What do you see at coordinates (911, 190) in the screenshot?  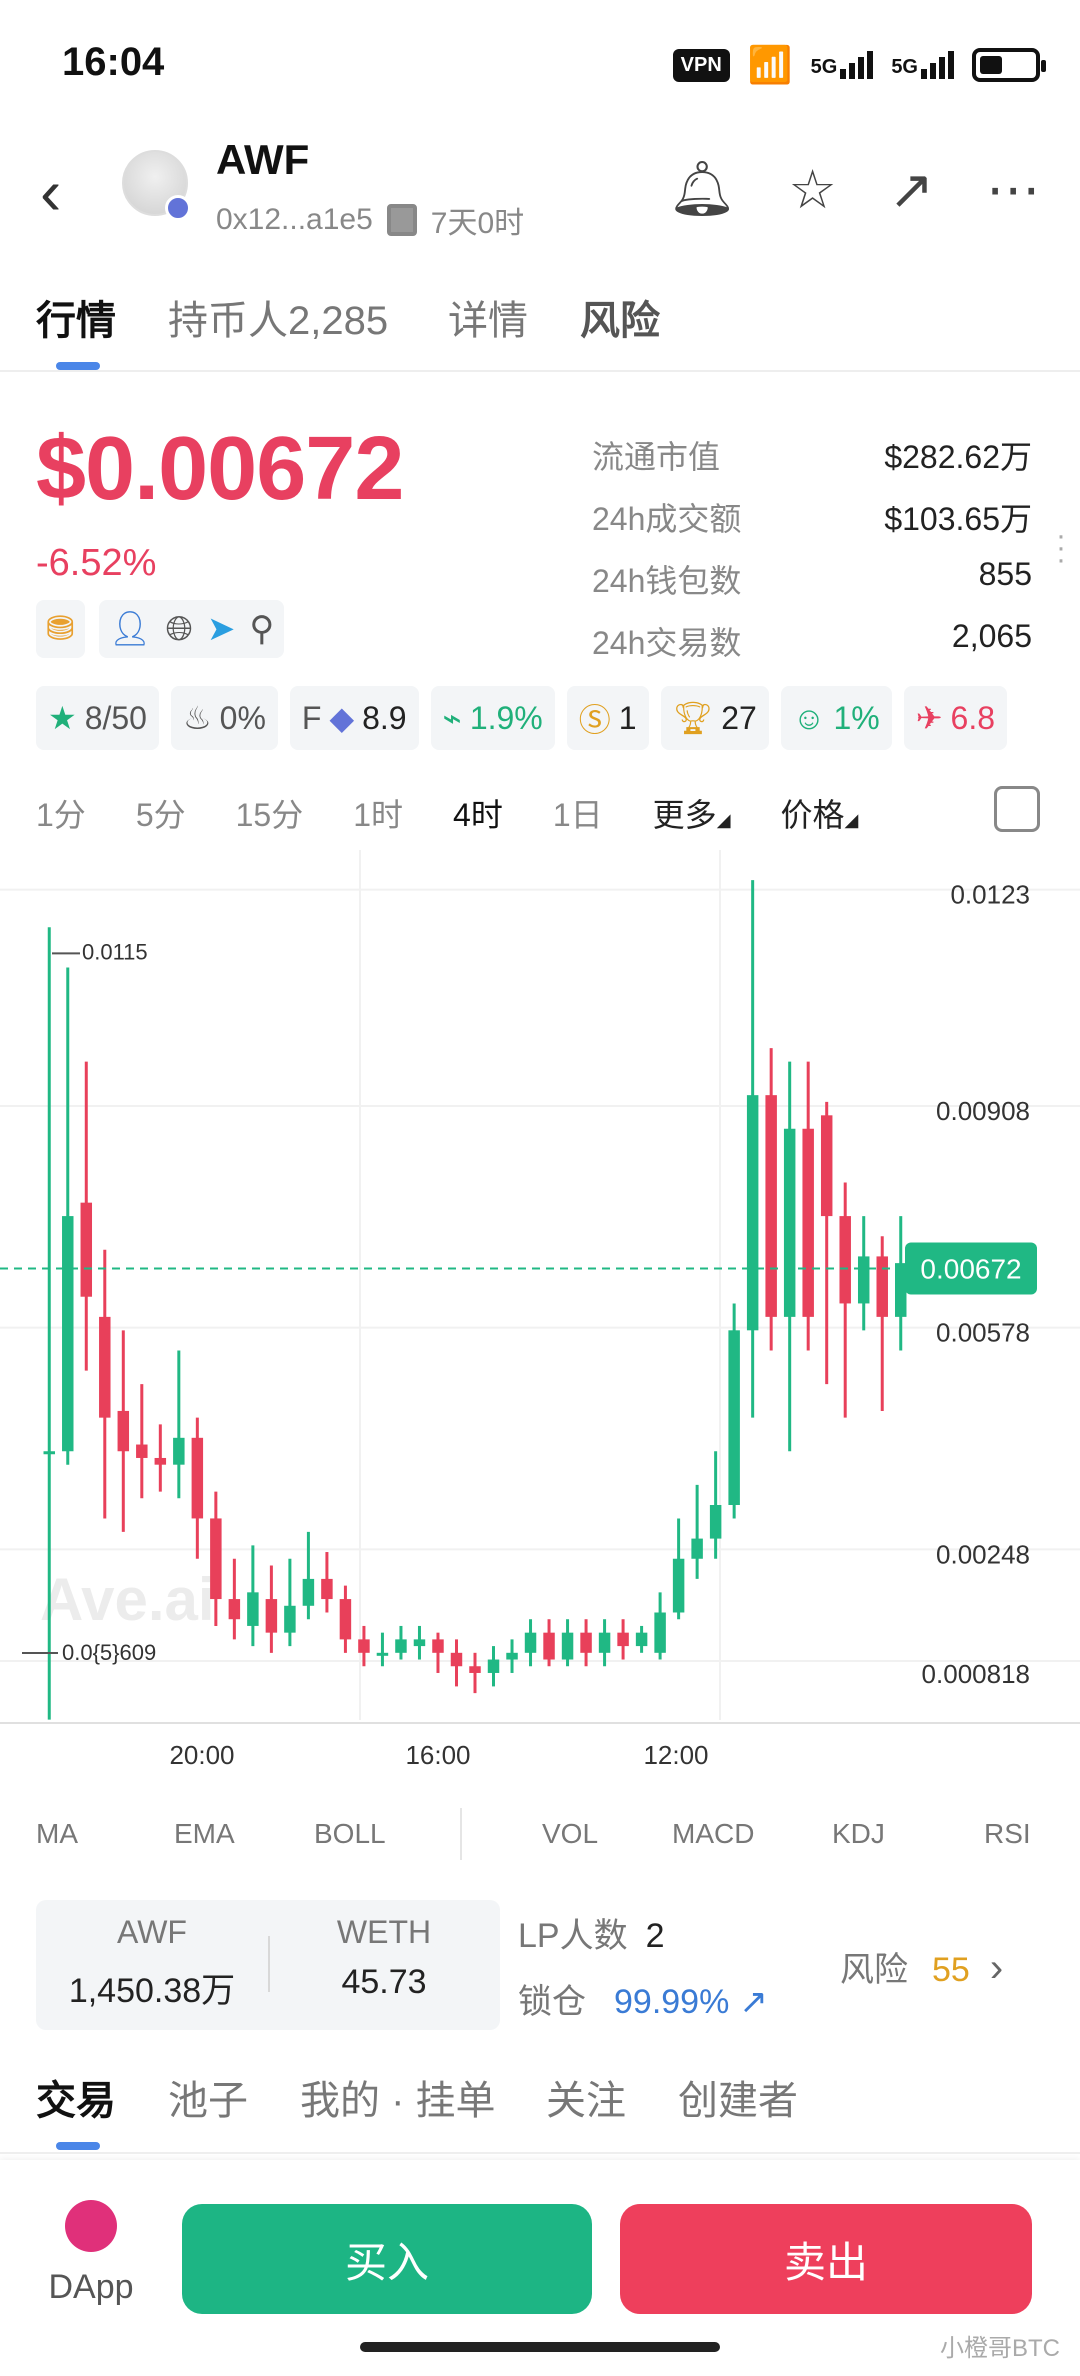 I see `share-icon: ↗` at bounding box center [911, 190].